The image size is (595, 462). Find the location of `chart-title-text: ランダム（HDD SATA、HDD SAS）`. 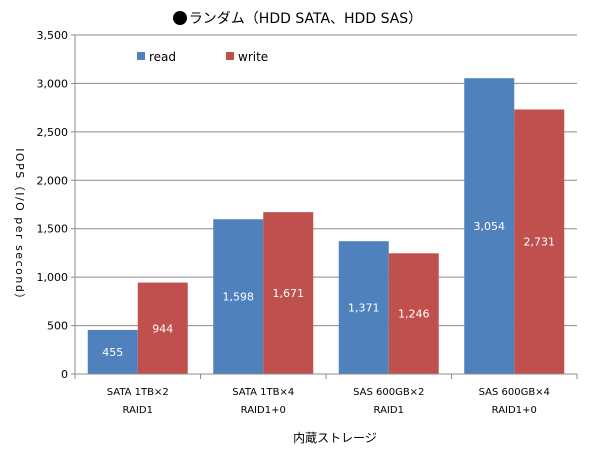

chart-title-text: ランダム（HDD SATA、HDD SAS） is located at coordinates (305, 19).